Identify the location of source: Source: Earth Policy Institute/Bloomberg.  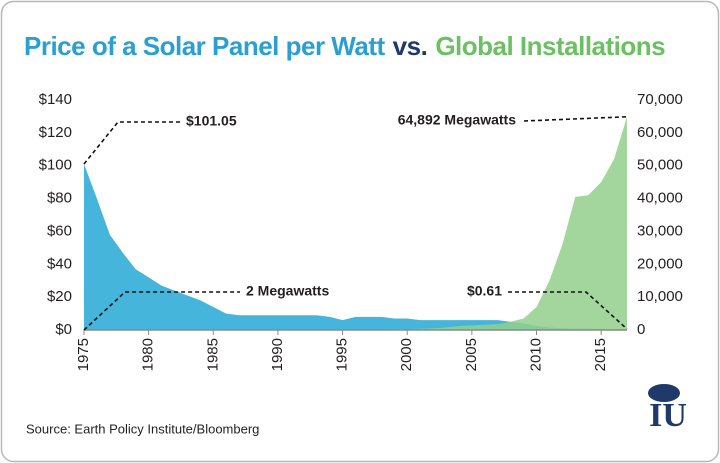
(142, 428).